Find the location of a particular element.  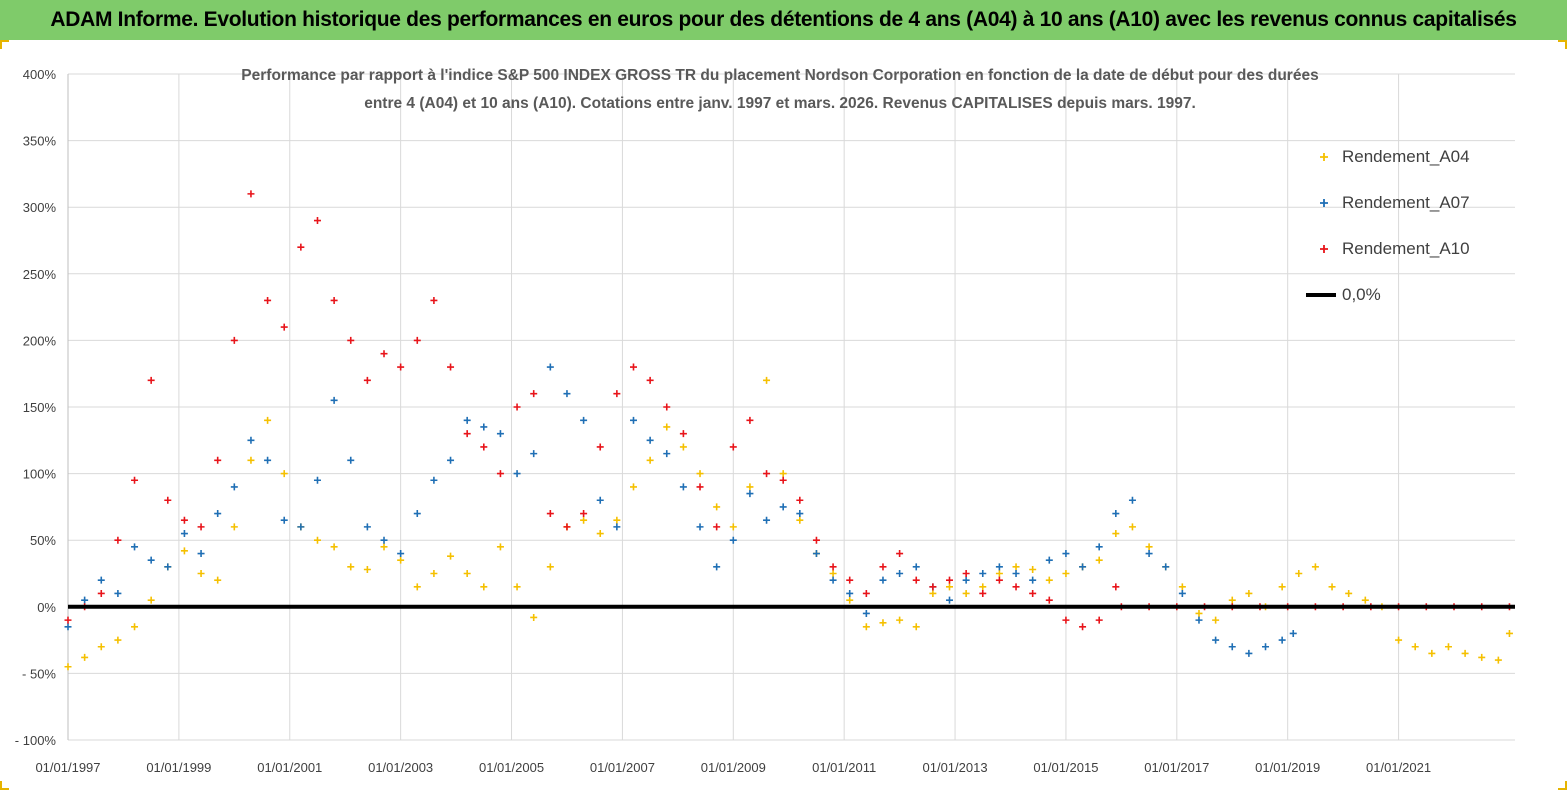

corner-mark-top-left is located at coordinates (4, 44).